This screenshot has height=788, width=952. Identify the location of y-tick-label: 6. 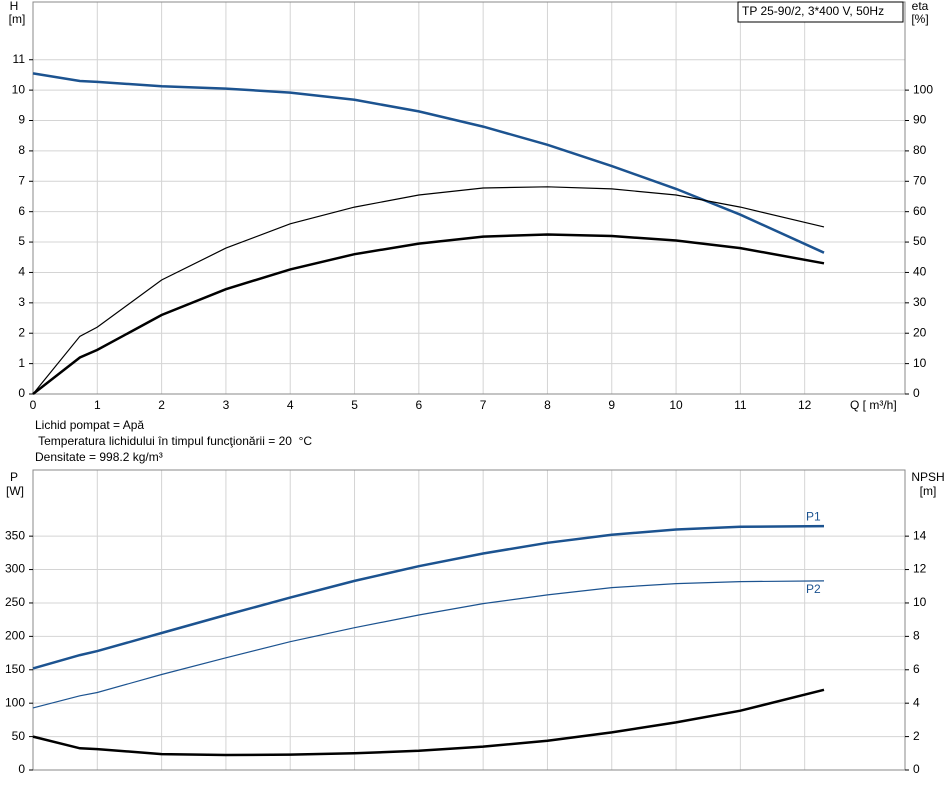
(21, 211).